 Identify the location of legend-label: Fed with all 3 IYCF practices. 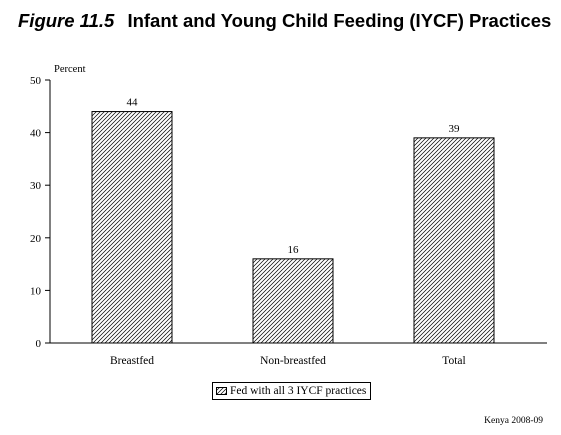
(298, 391).